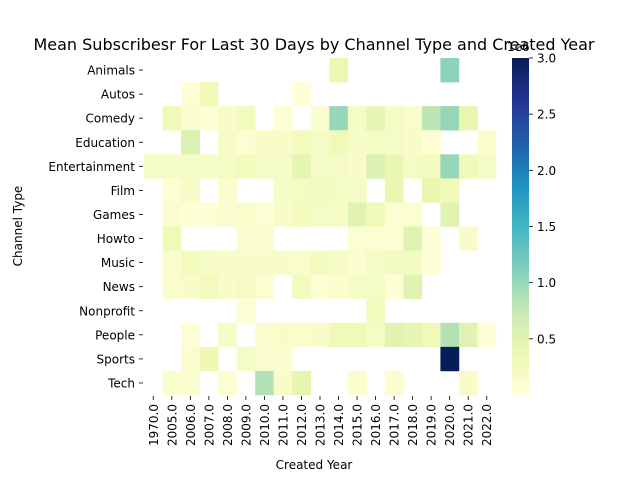  Describe the element at coordinates (413, 425) in the screenshot. I see `x-tick-label: 2018.0` at that location.